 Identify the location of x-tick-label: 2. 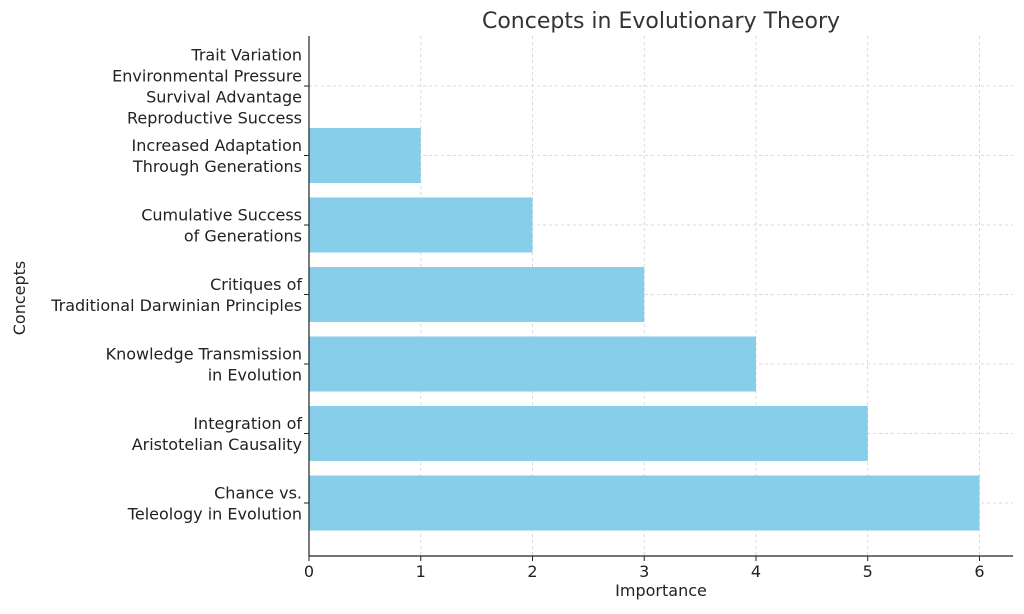
(532, 571).